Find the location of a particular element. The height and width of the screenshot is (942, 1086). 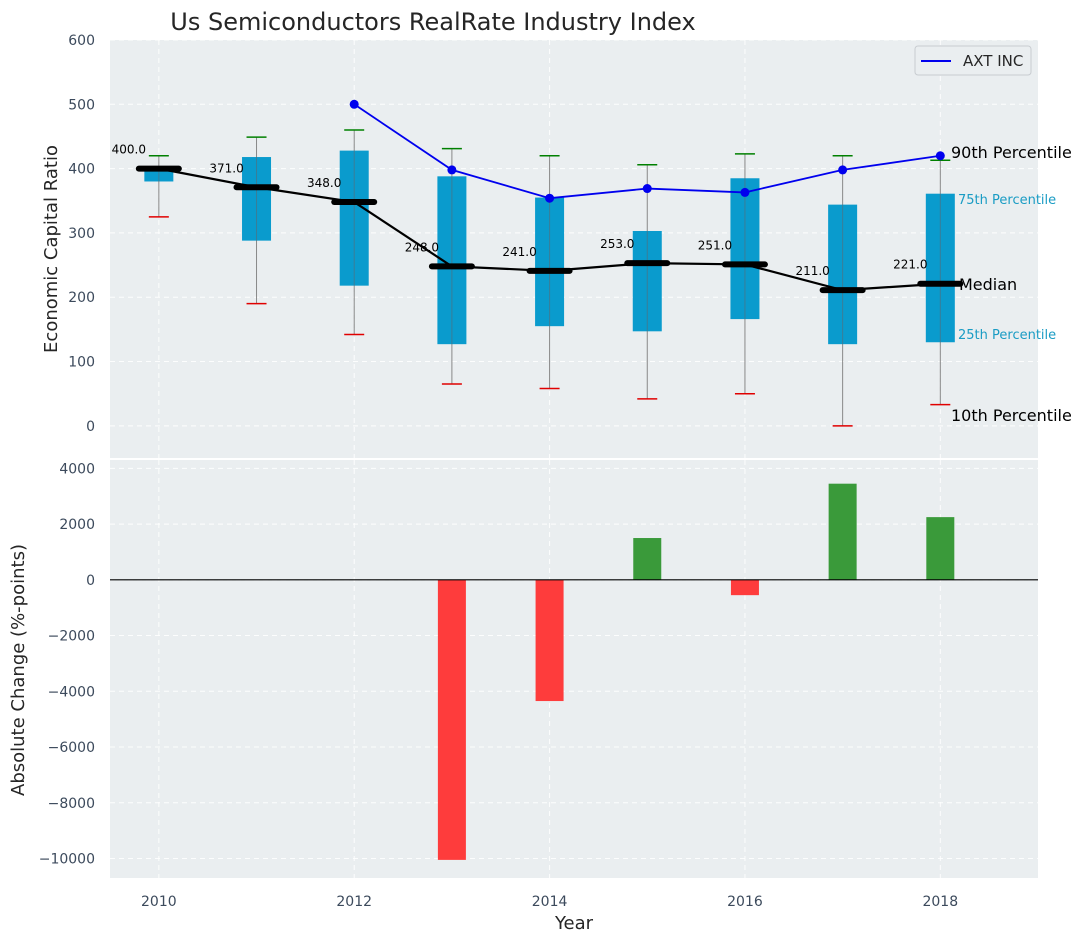

median-label: Median is located at coordinates (988, 284).